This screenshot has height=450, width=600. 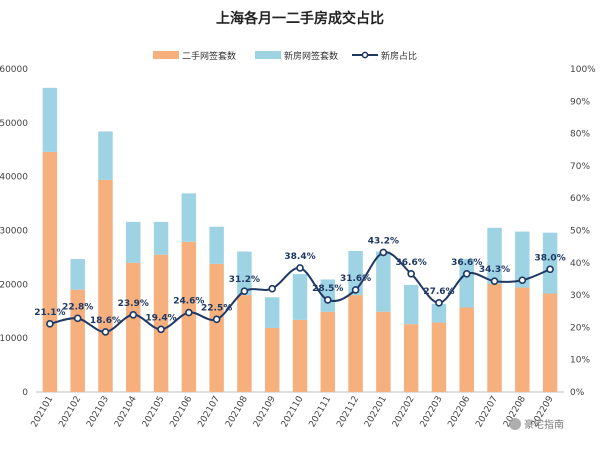 I want to click on ratio-data-label: 28.5%, so click(x=327, y=289).